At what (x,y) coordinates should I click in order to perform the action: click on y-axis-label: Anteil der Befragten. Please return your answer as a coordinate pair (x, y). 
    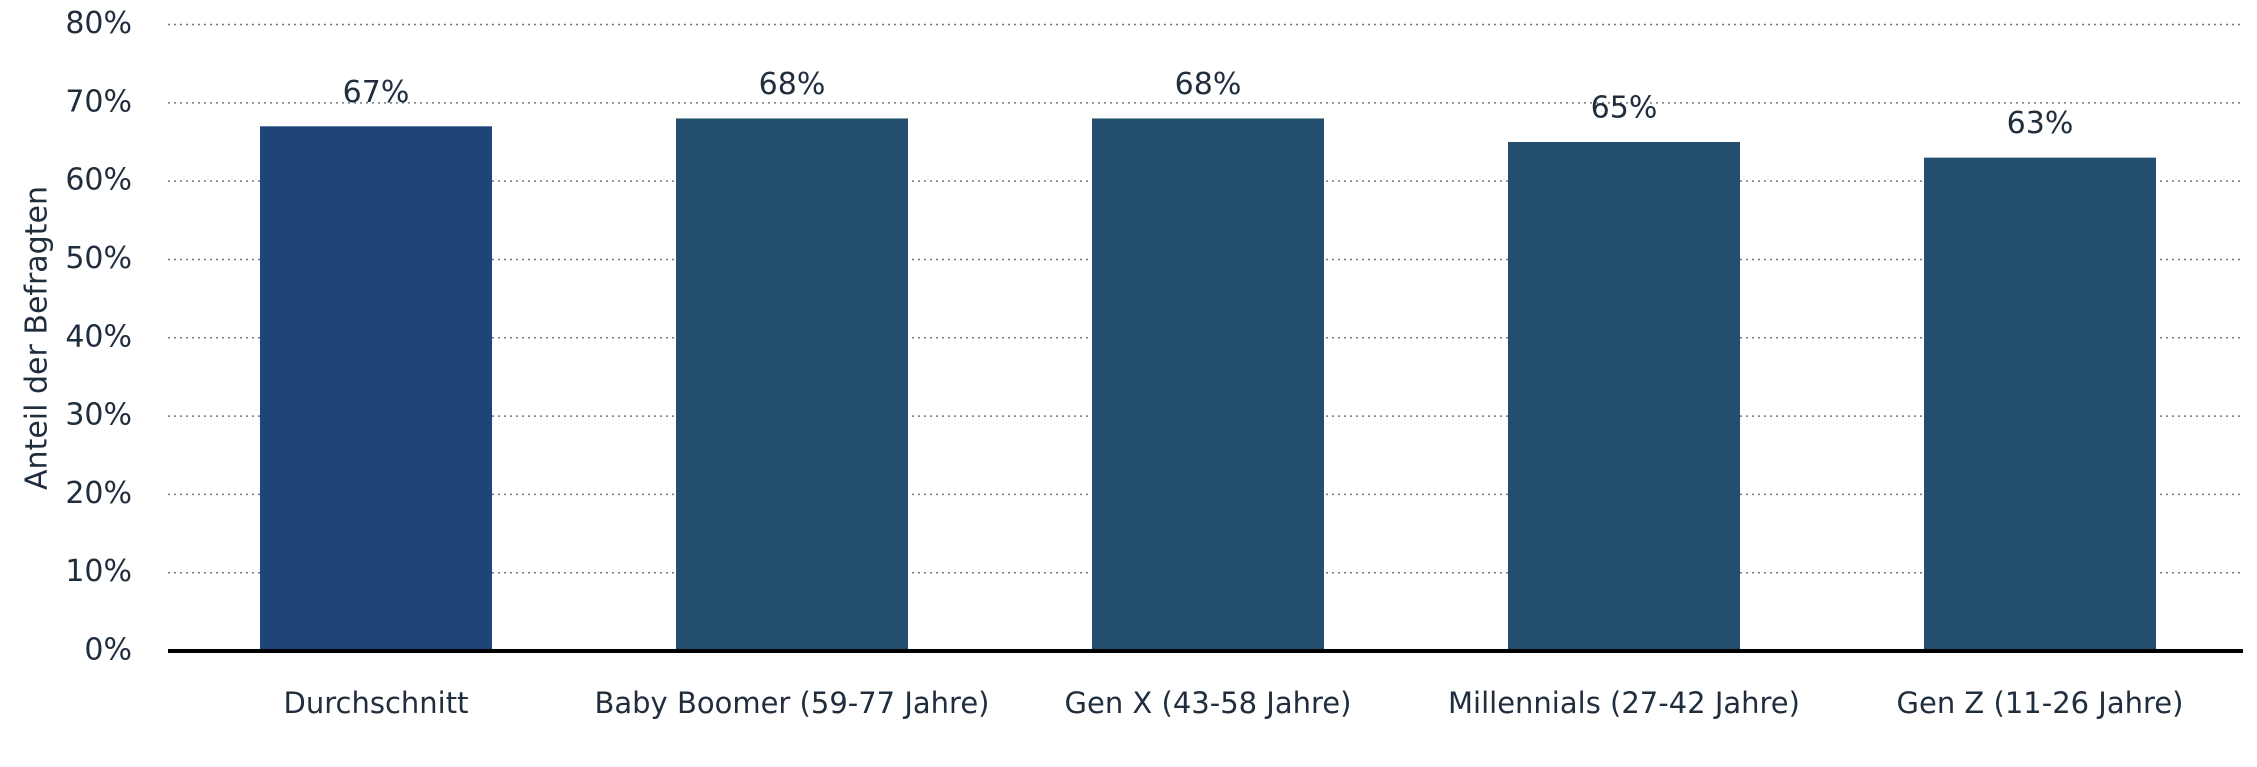
    Looking at the image, I should click on (37, 338).